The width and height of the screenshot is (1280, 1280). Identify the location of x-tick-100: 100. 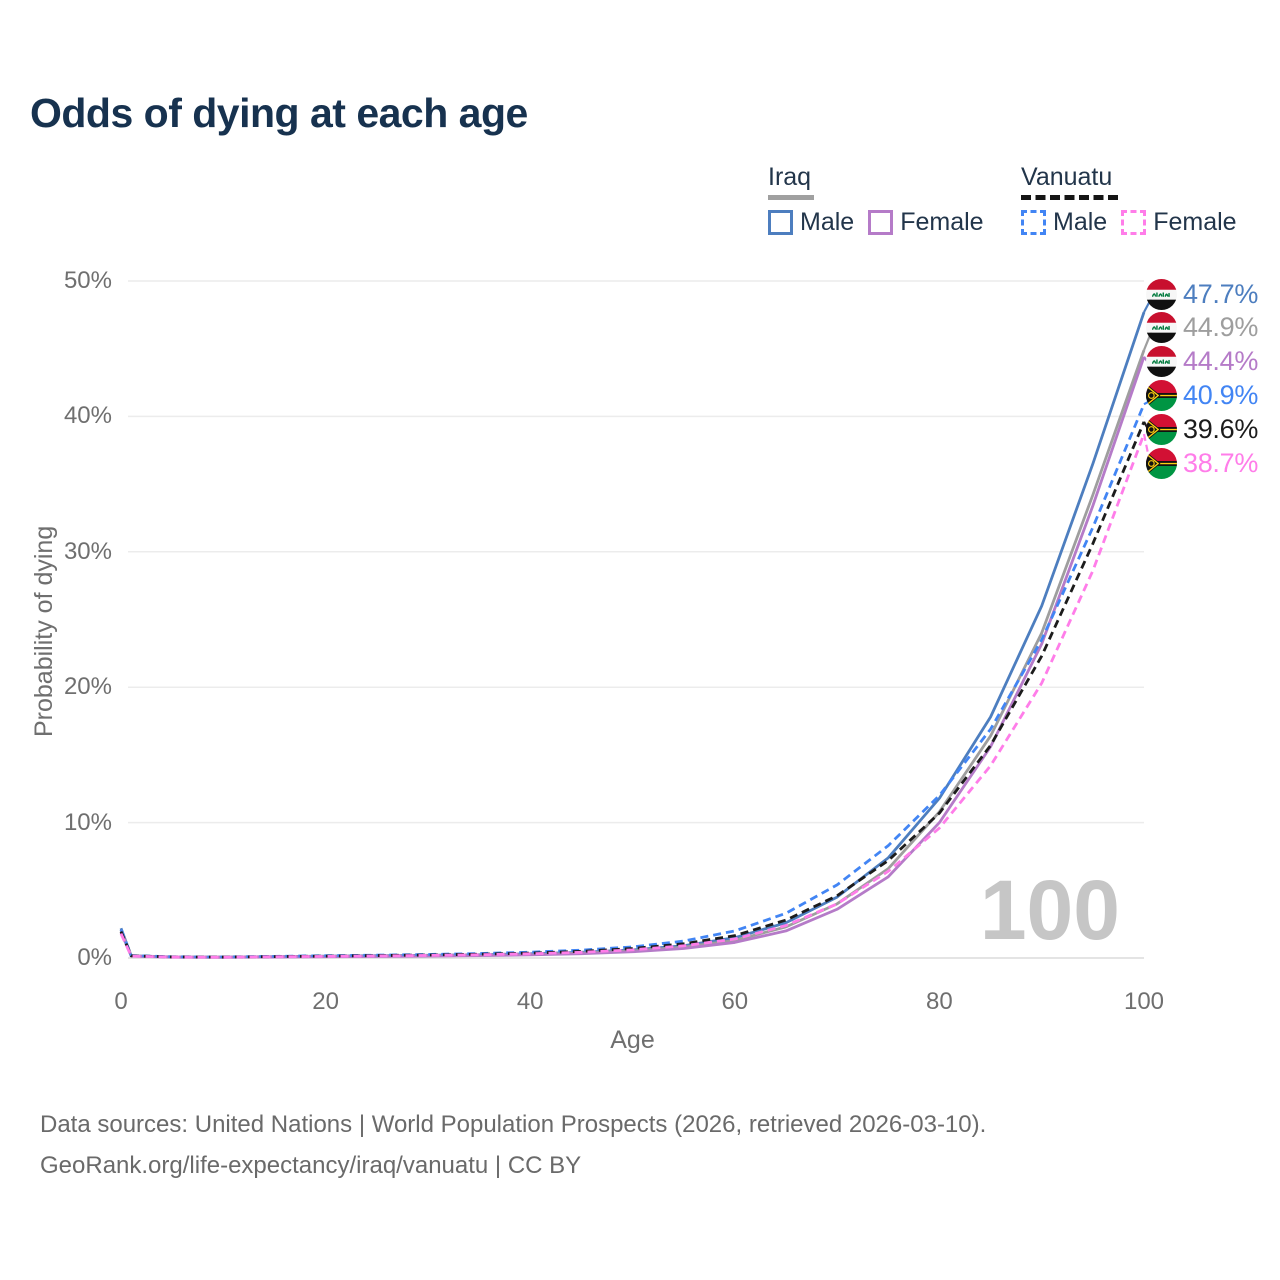
(1144, 1001).